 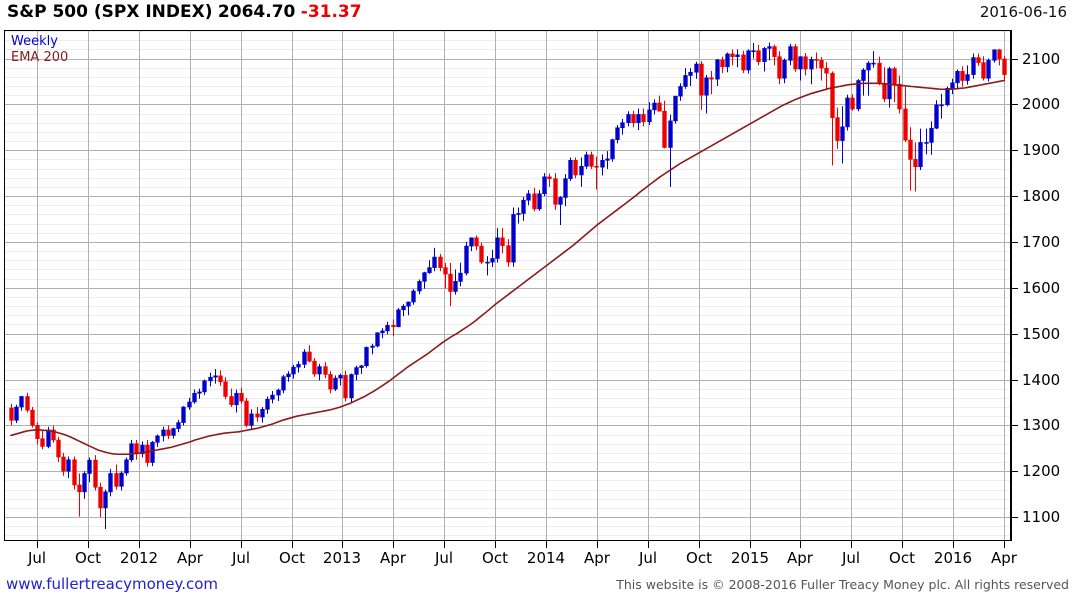 I want to click on y-axis-label: 1500, so click(x=1041, y=334).